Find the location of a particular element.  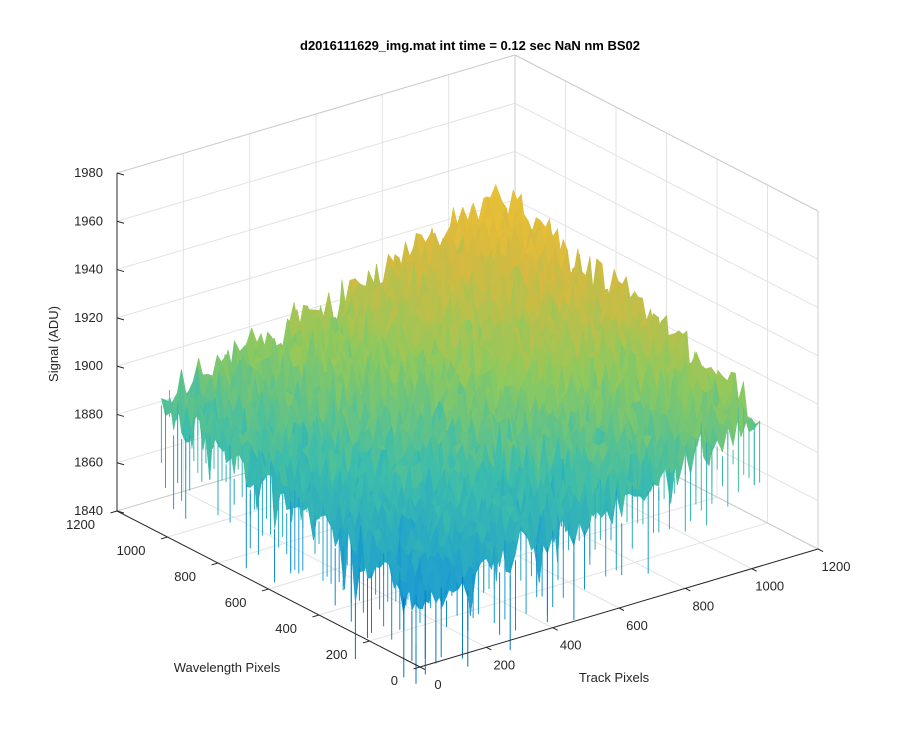

z-tick-label: 1980 is located at coordinates (88, 172).